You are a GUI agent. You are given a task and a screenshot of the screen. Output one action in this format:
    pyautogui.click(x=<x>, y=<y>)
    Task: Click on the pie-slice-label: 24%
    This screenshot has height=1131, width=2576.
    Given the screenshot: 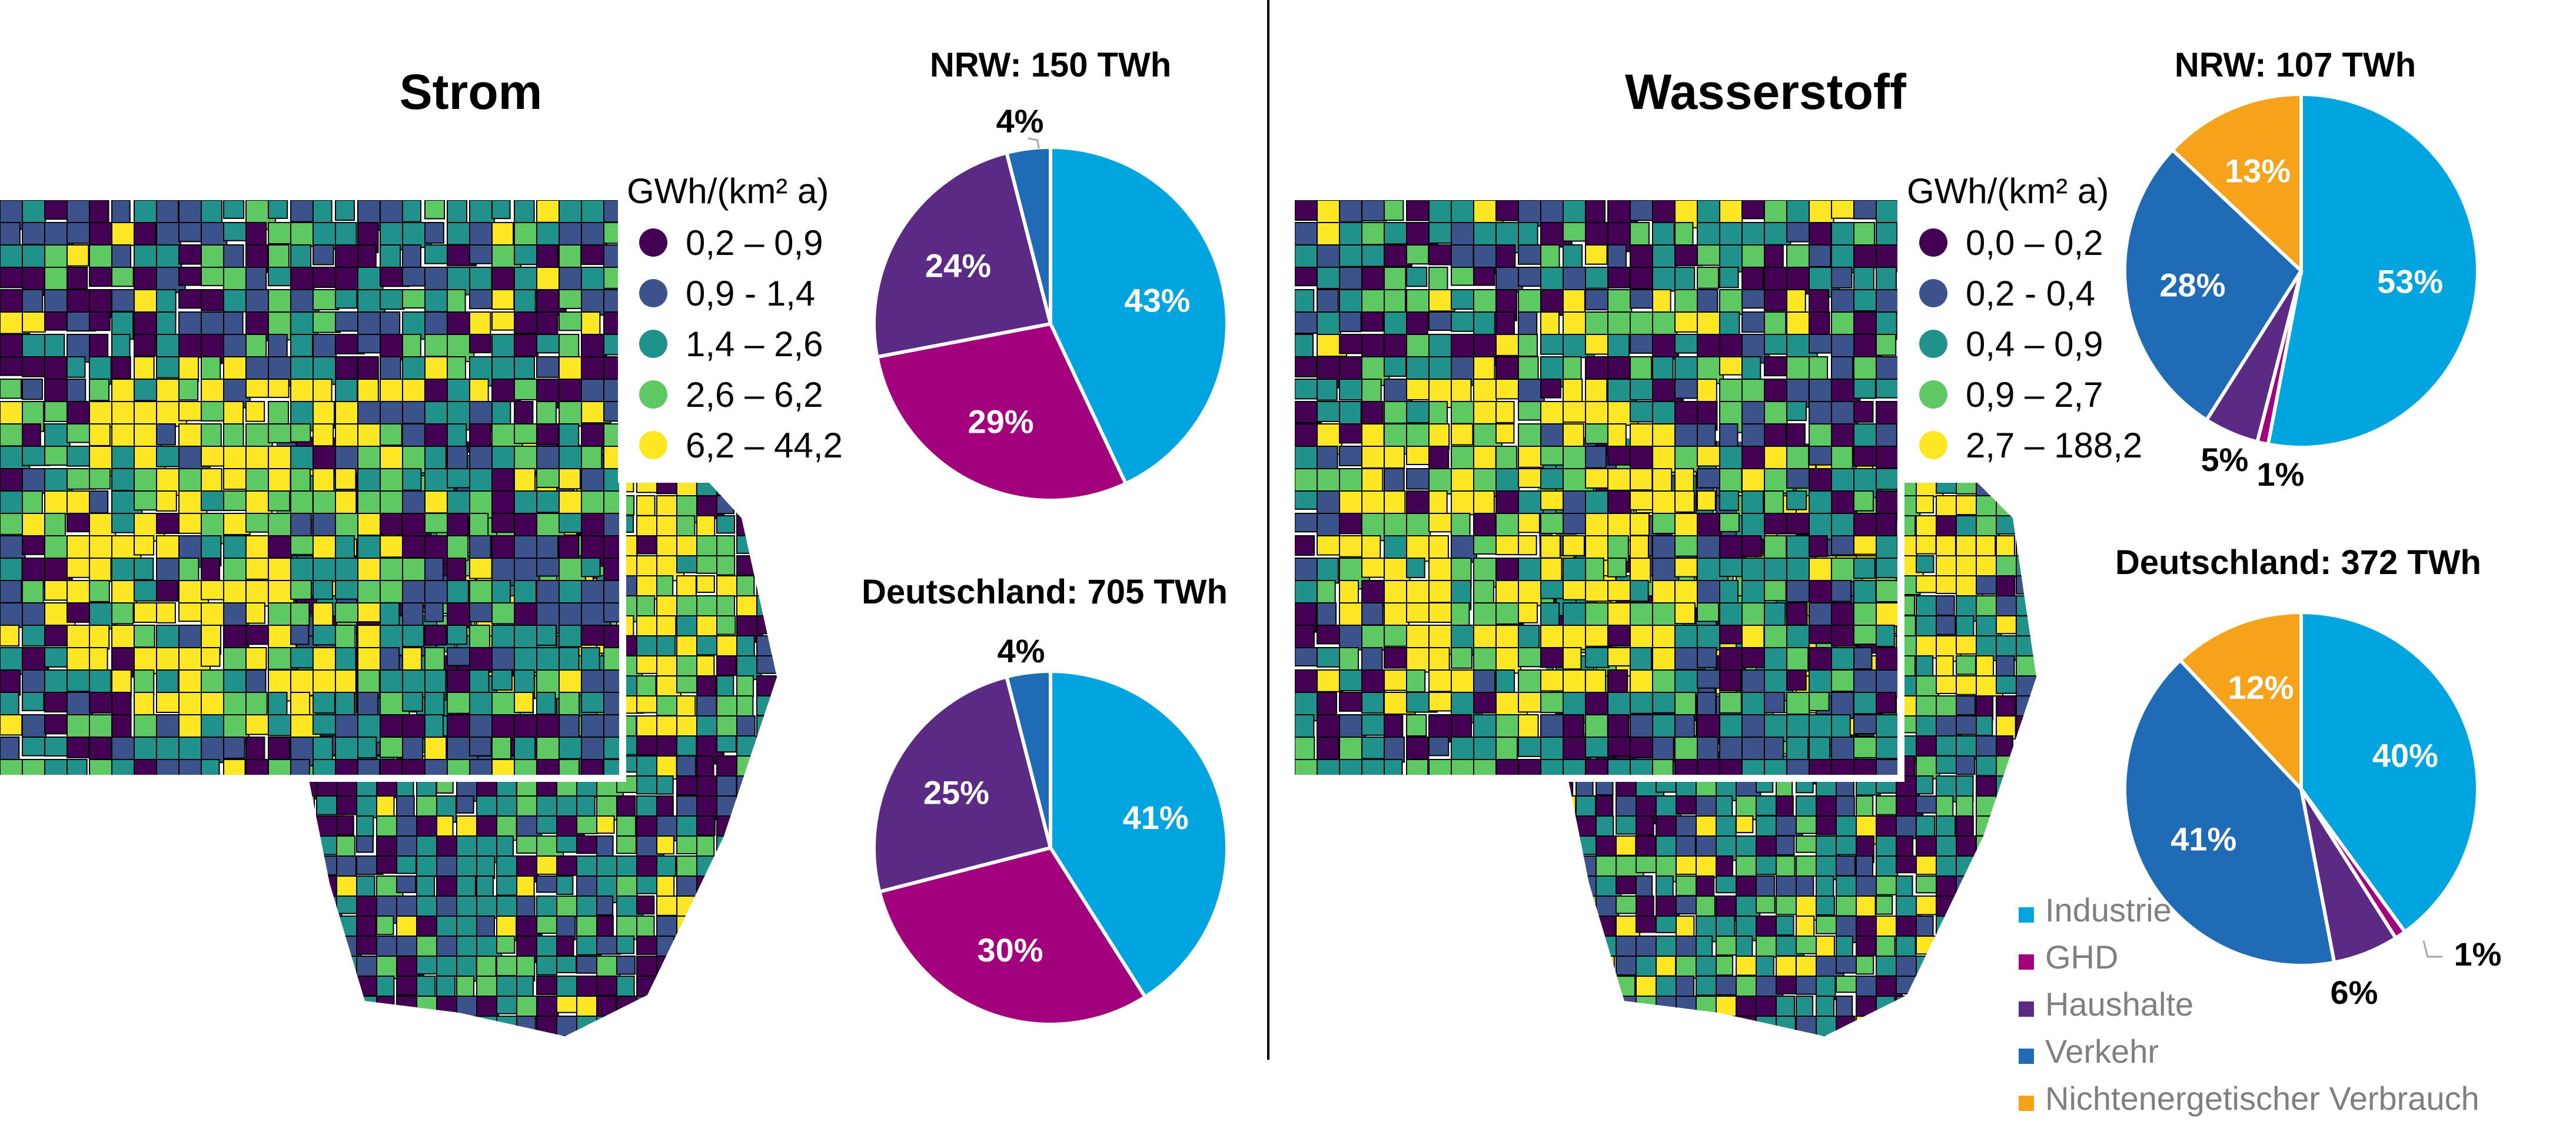 What is the action you would take?
    pyautogui.click(x=958, y=265)
    